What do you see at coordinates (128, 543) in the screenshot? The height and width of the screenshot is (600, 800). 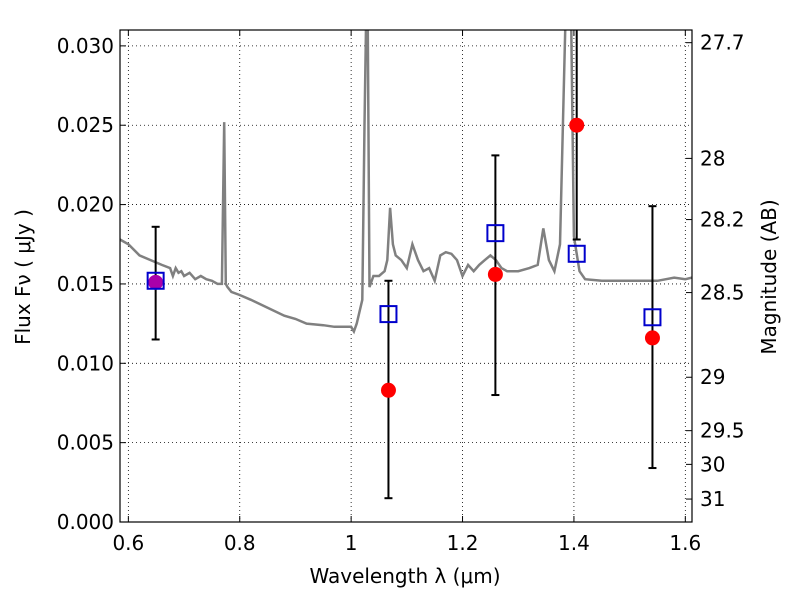 I see `x-tick-label: 0.6` at bounding box center [128, 543].